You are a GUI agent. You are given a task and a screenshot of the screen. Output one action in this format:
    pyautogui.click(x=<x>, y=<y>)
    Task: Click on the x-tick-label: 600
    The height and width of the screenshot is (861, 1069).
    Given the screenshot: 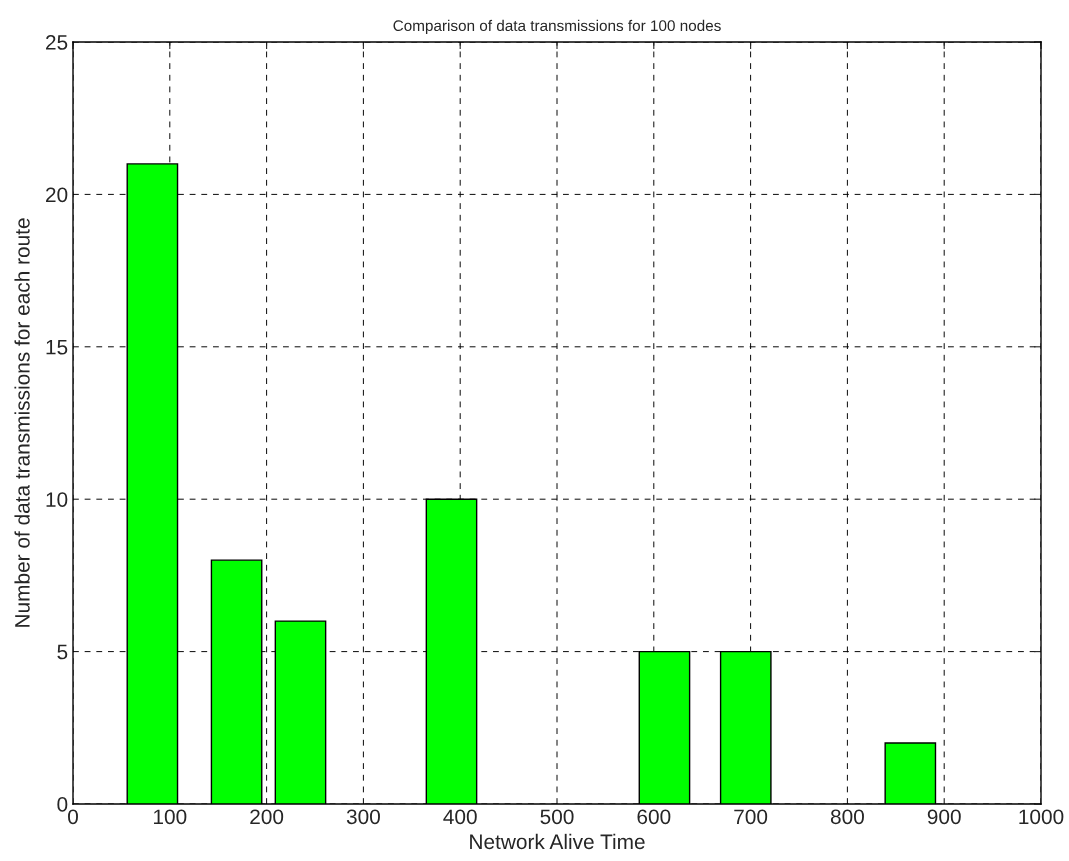 What is the action you would take?
    pyautogui.click(x=654, y=817)
    